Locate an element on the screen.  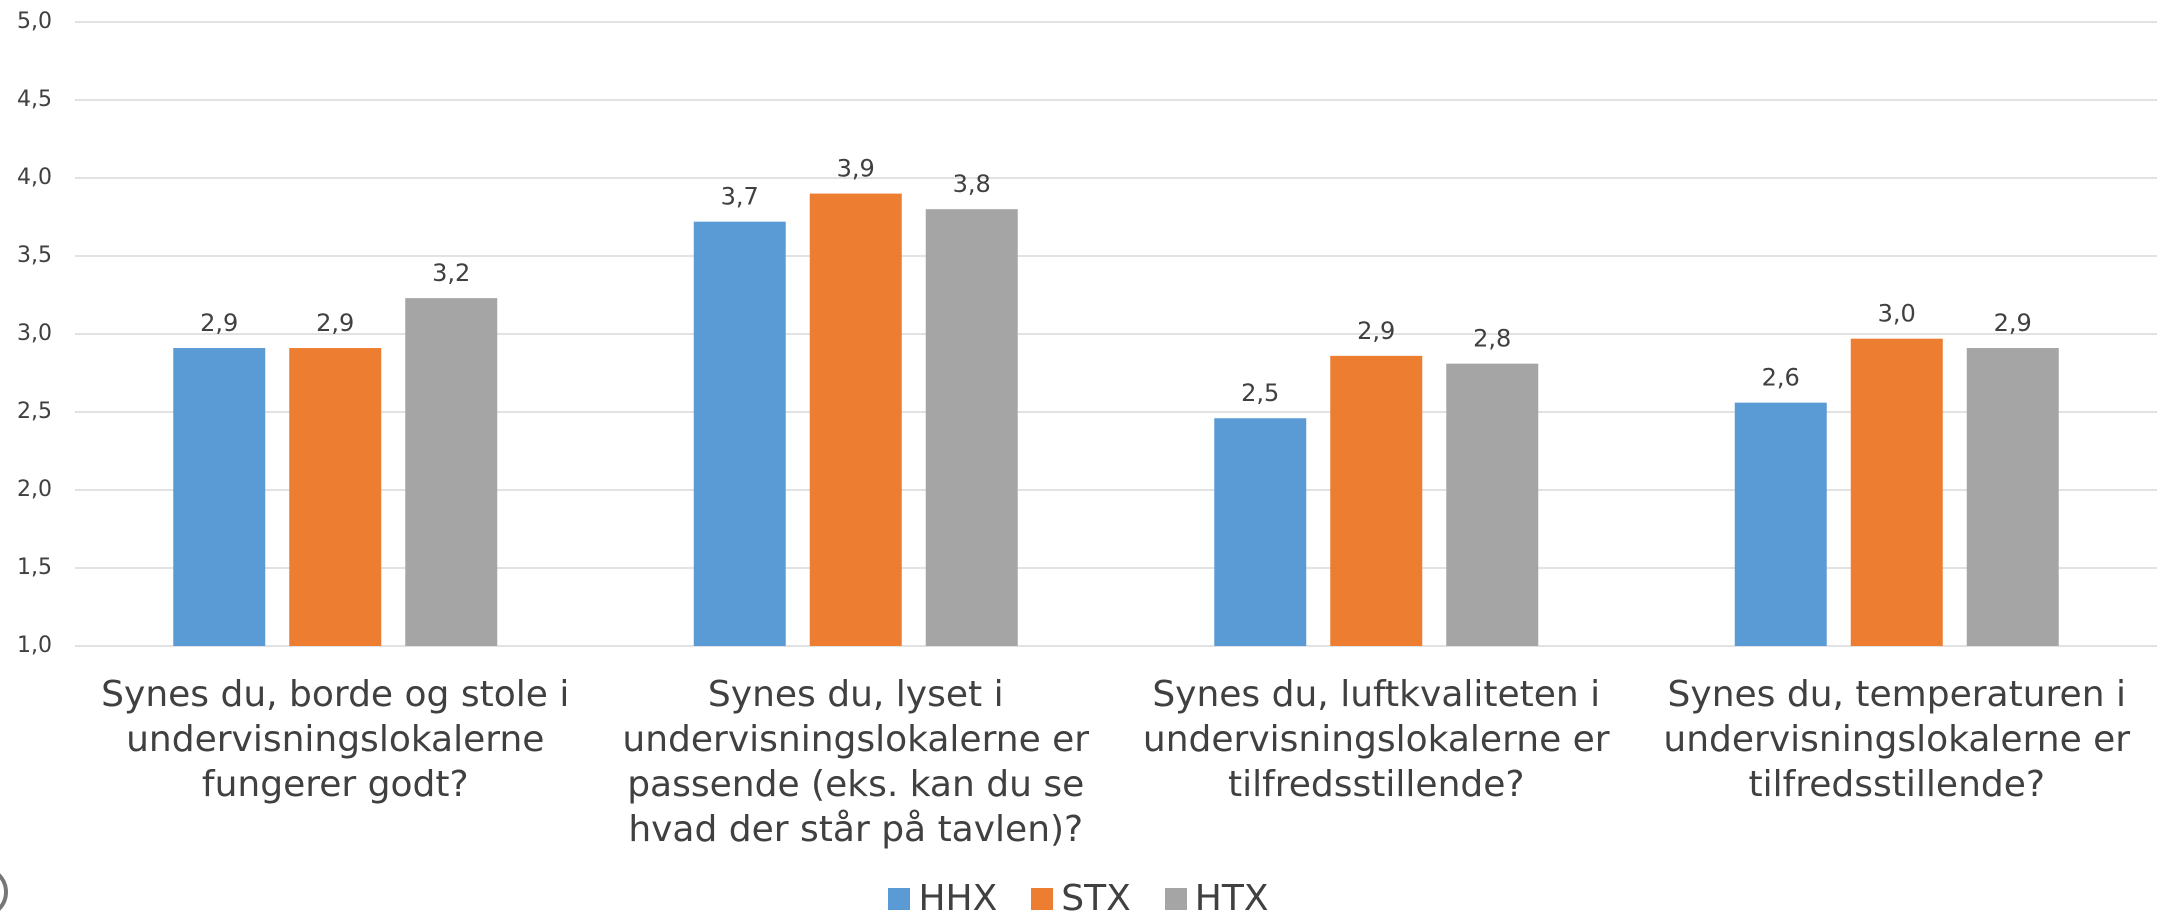
legend-item: HHX is located at coordinates (942, 898).